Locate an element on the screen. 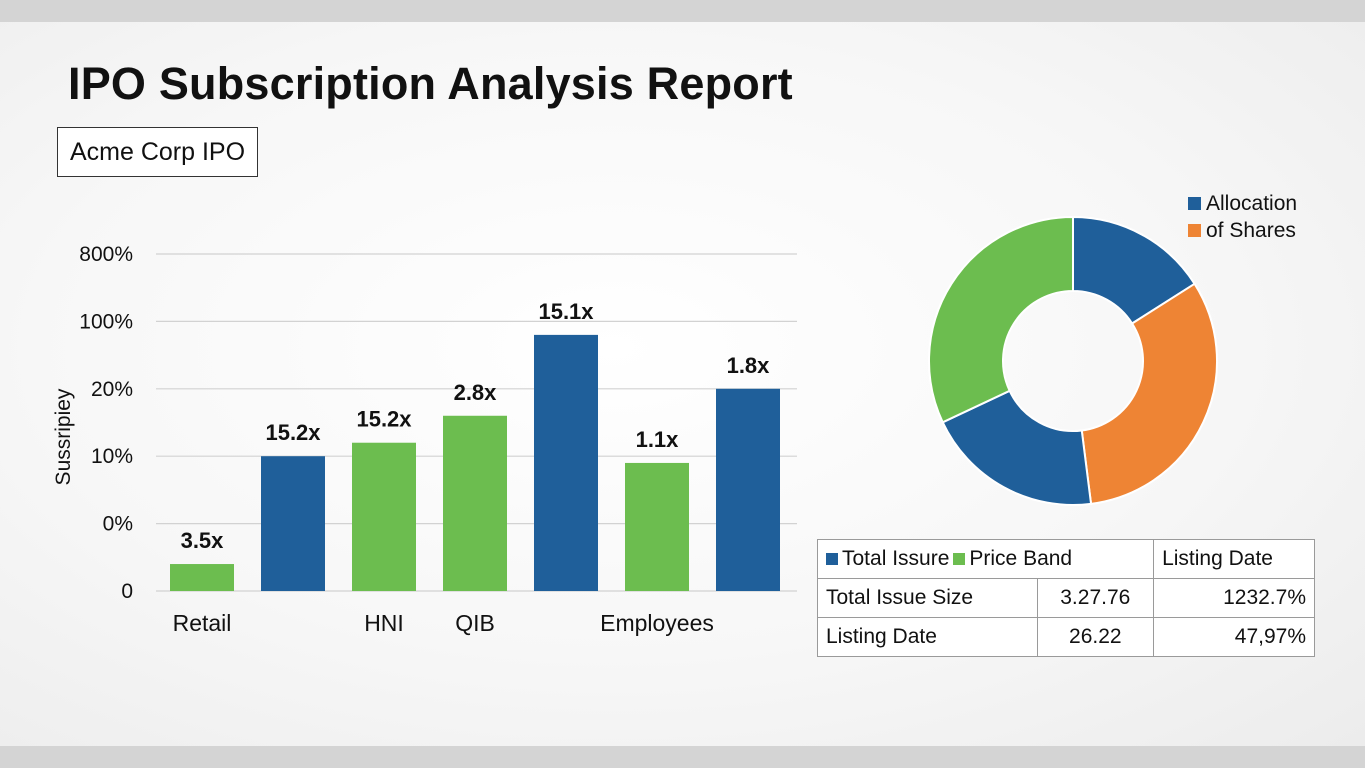 This screenshot has height=768, width=1365. table-header-cell-issue: Total Issure Price Band is located at coordinates (985, 559).